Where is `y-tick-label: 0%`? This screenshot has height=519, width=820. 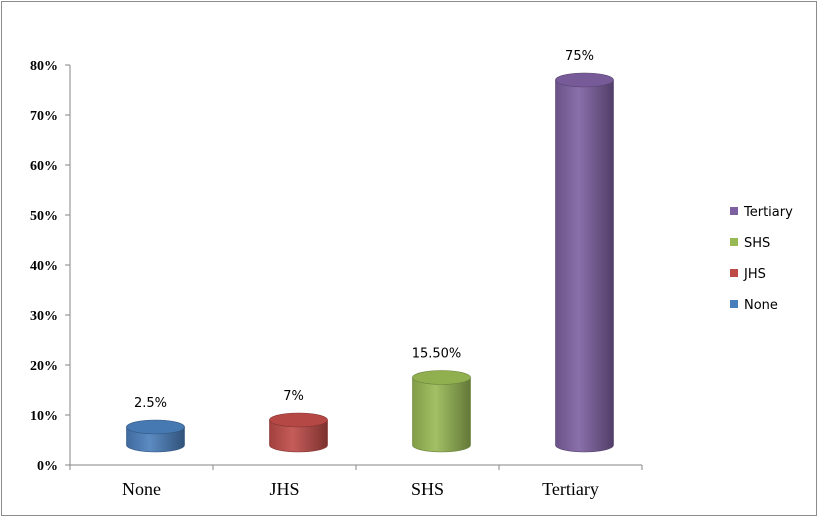
y-tick-label: 0% is located at coordinates (47, 466).